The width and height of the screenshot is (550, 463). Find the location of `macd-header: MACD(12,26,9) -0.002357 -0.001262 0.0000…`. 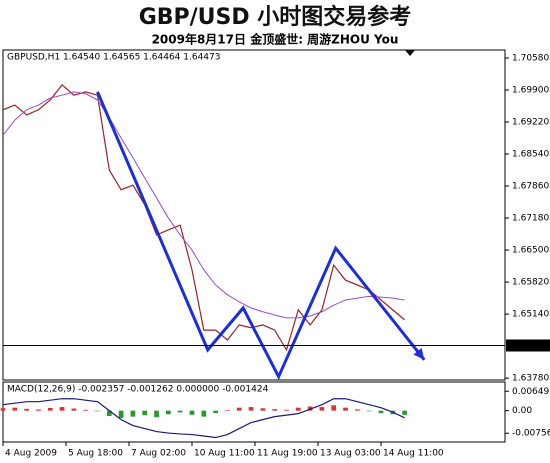

macd-header: MACD(12,26,9) -0.002357 -0.001262 0.0000… is located at coordinates (138, 390).